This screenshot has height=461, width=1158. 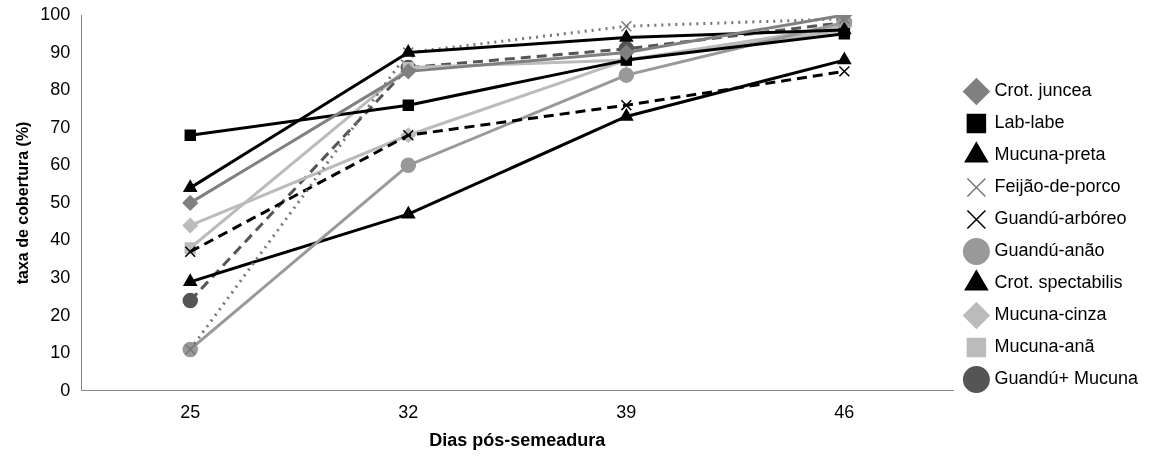 What do you see at coordinates (60, 314) in the screenshot?
I see `y-tick-label: 20` at bounding box center [60, 314].